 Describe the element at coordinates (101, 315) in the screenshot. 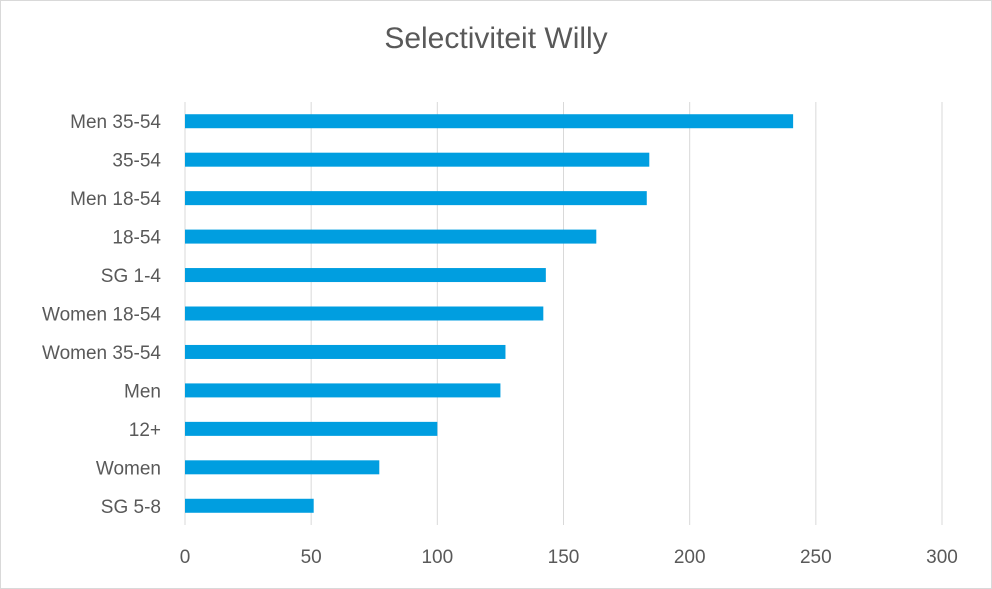

I see `category-label: Women 18-54` at that location.